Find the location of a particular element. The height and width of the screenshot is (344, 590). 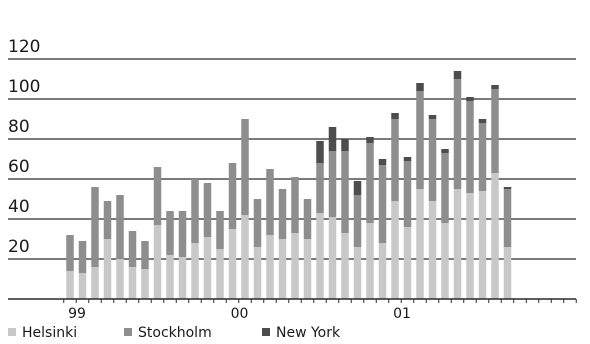

y-tick-label: 40 is located at coordinates (19, 207).